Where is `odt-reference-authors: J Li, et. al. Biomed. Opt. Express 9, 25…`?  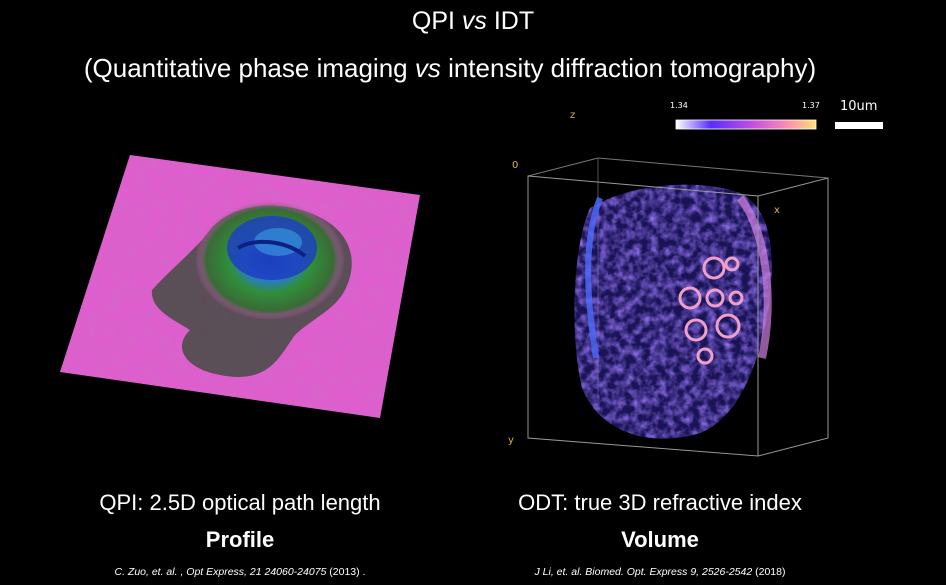
odt-reference-authors: J Li, et. al. Biomed. Opt. Express 9, 25… is located at coordinates (643, 572).